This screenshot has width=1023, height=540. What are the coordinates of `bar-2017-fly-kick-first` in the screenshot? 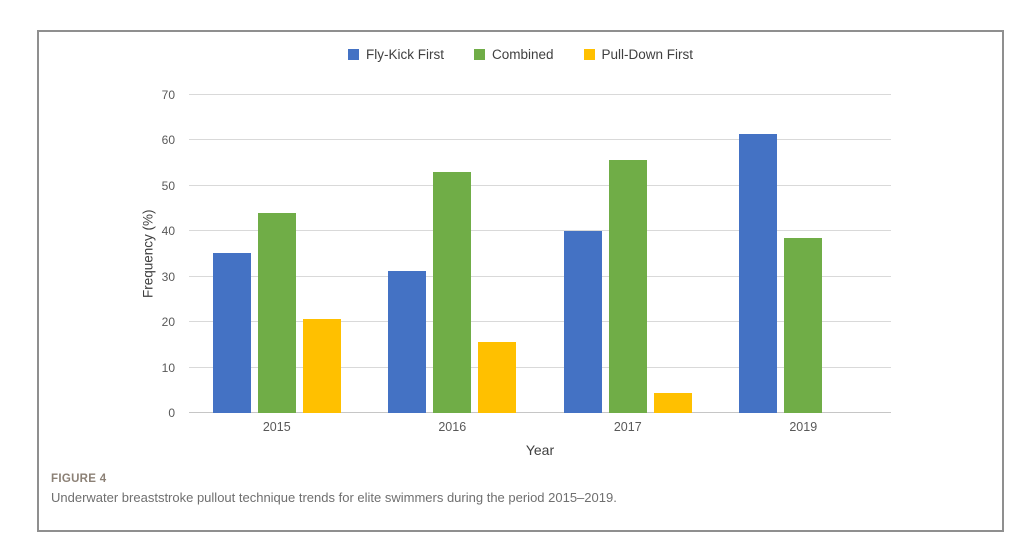 It's located at (582, 322).